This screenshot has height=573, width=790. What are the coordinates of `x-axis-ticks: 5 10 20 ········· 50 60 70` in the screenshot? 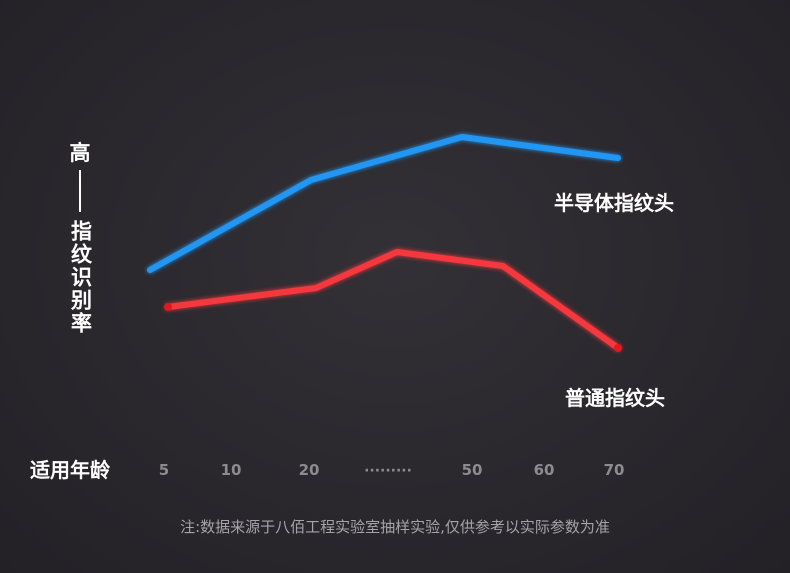 It's located at (392, 470).